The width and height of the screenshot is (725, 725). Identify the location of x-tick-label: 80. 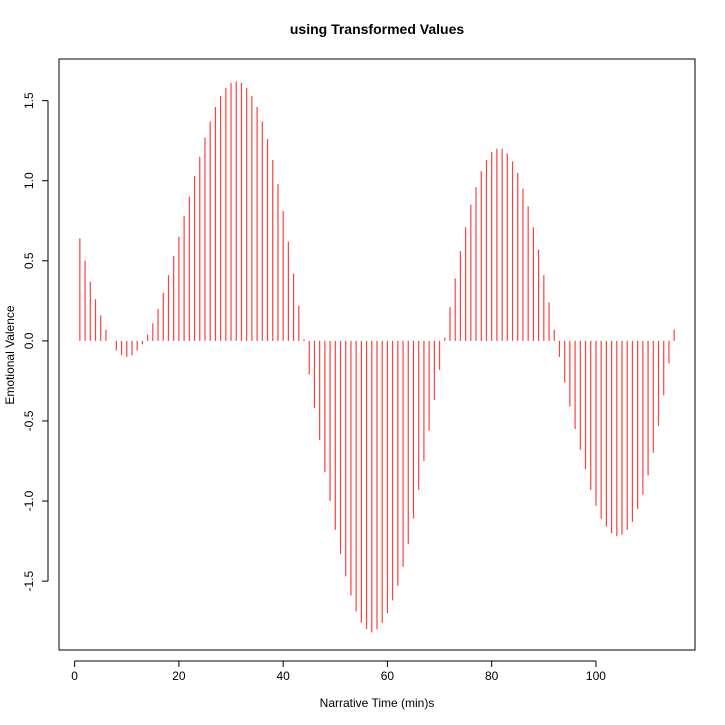
(492, 676).